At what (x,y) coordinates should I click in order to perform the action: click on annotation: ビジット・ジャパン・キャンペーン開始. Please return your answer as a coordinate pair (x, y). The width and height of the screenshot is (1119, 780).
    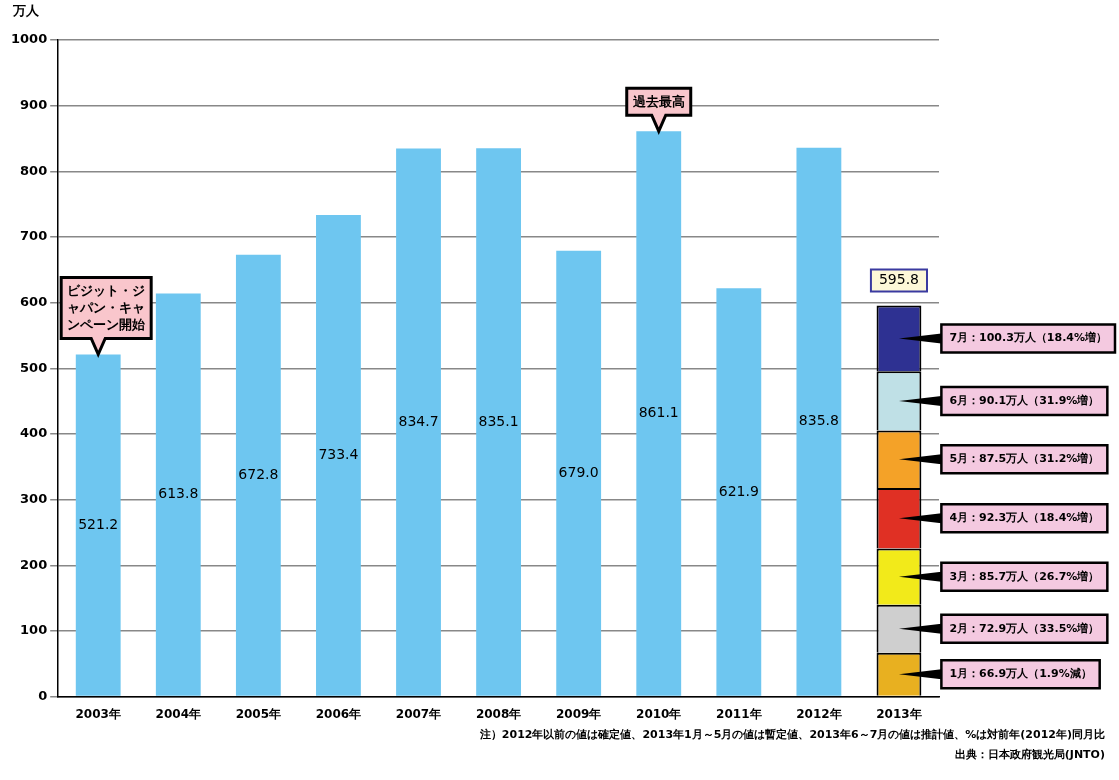
    Looking at the image, I should click on (107, 307).